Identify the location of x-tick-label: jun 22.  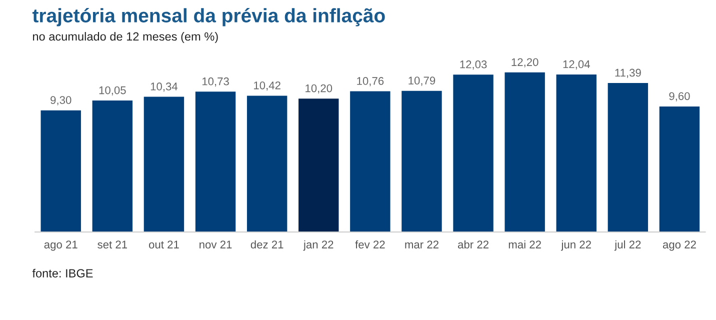
(575, 245).